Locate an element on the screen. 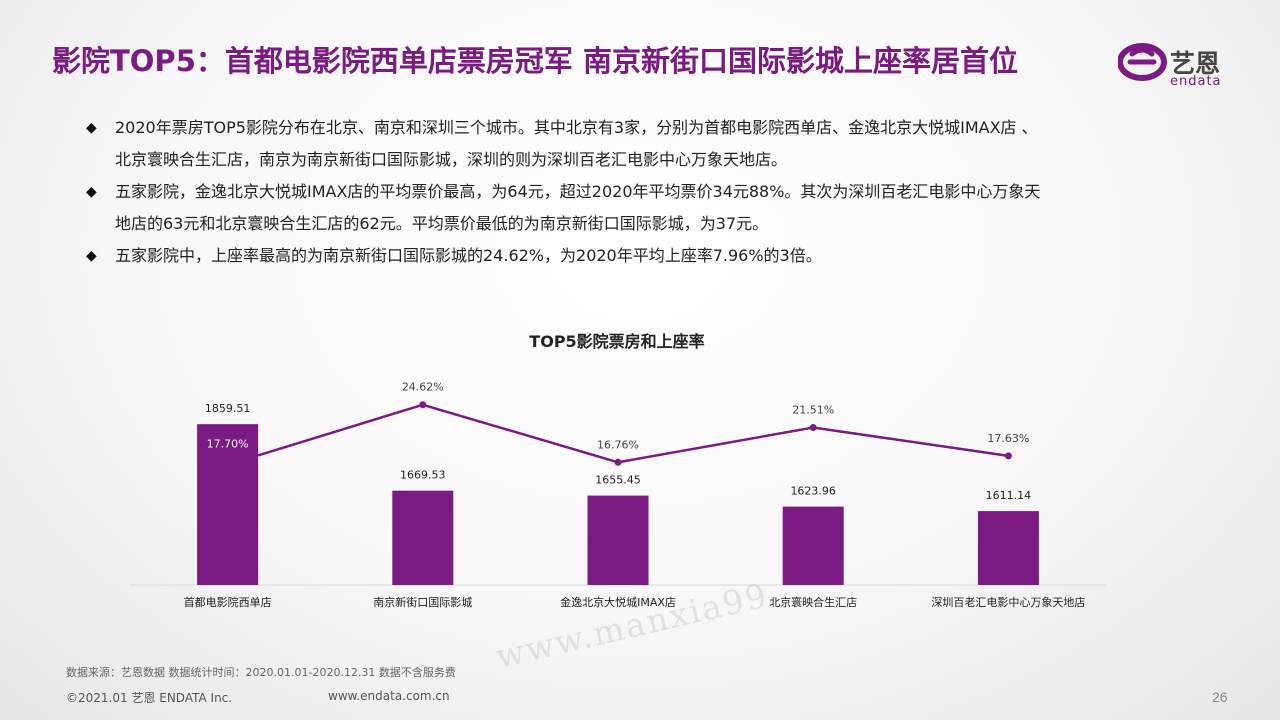 The image size is (1280, 720). category-tick-label: 南京新街口国际影城 is located at coordinates (422, 602).